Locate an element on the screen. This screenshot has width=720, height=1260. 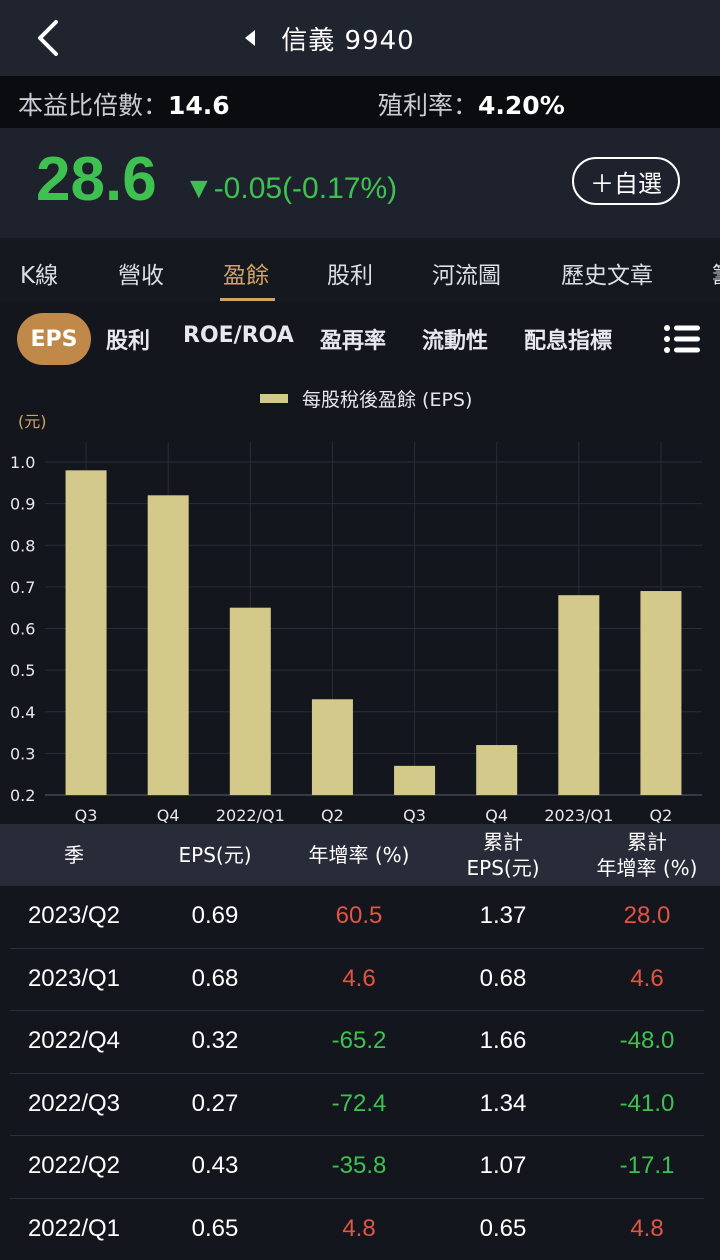
table-row: 2023/Q2 0.69 60.5 1.37 28.0 is located at coordinates (357, 917).